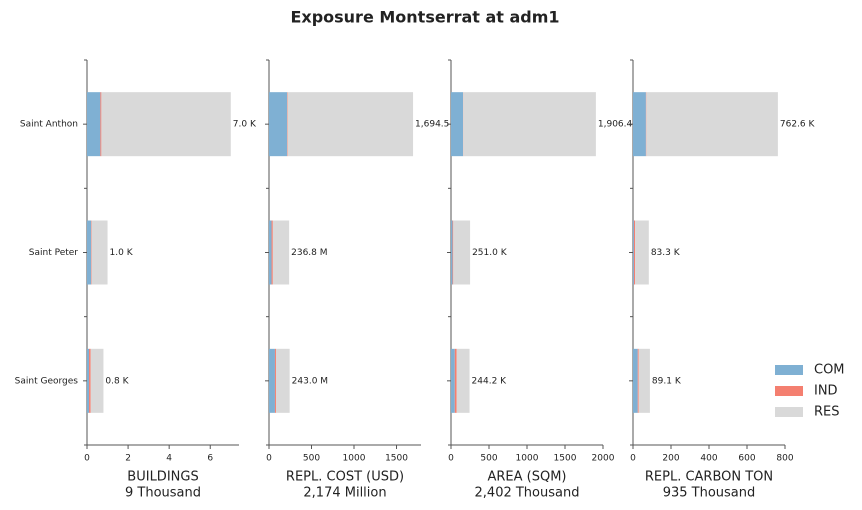 The width and height of the screenshot is (862, 510). What do you see at coordinates (345, 477) in the screenshot?
I see `x-axis-label: REPL. COST (USD)` at bounding box center [345, 477].